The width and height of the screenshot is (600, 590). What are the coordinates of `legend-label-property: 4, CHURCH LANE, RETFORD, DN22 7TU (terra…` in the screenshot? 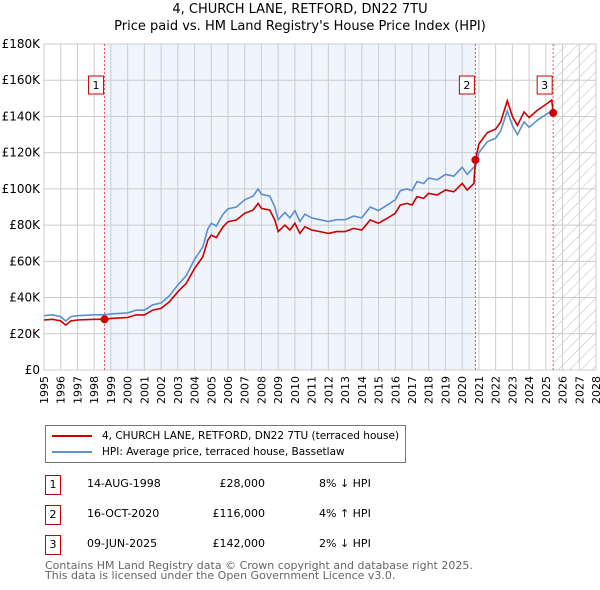 It's located at (251, 436).